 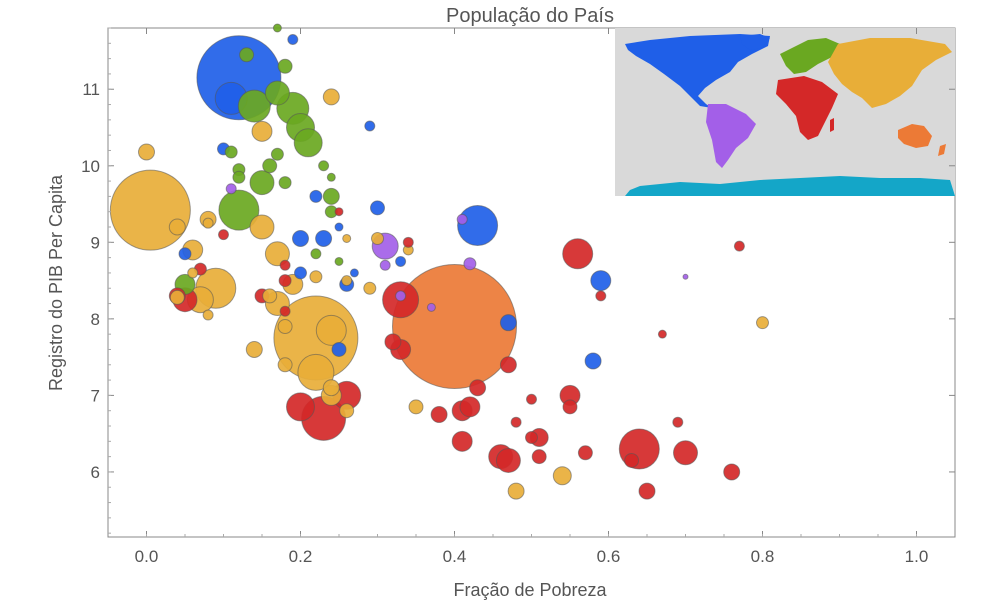 I want to click on map-region-new-zealand, so click(x=942, y=150).